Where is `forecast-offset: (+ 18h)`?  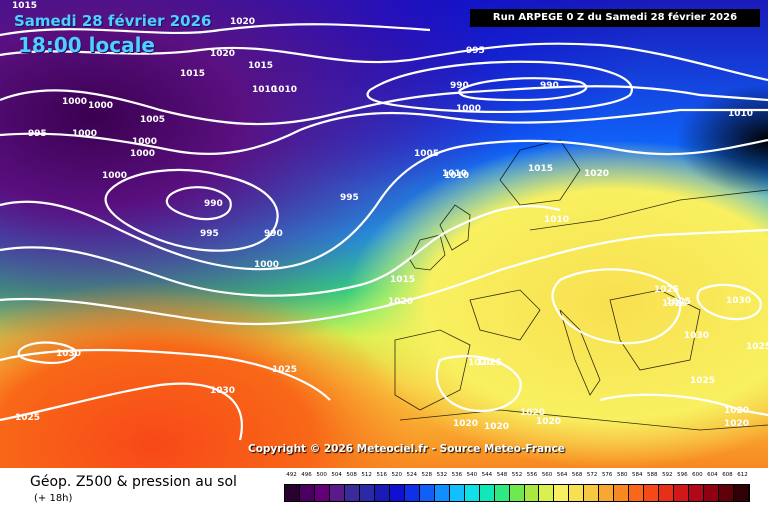
forecast-offset: (+ 18h) is located at coordinates (53, 498).